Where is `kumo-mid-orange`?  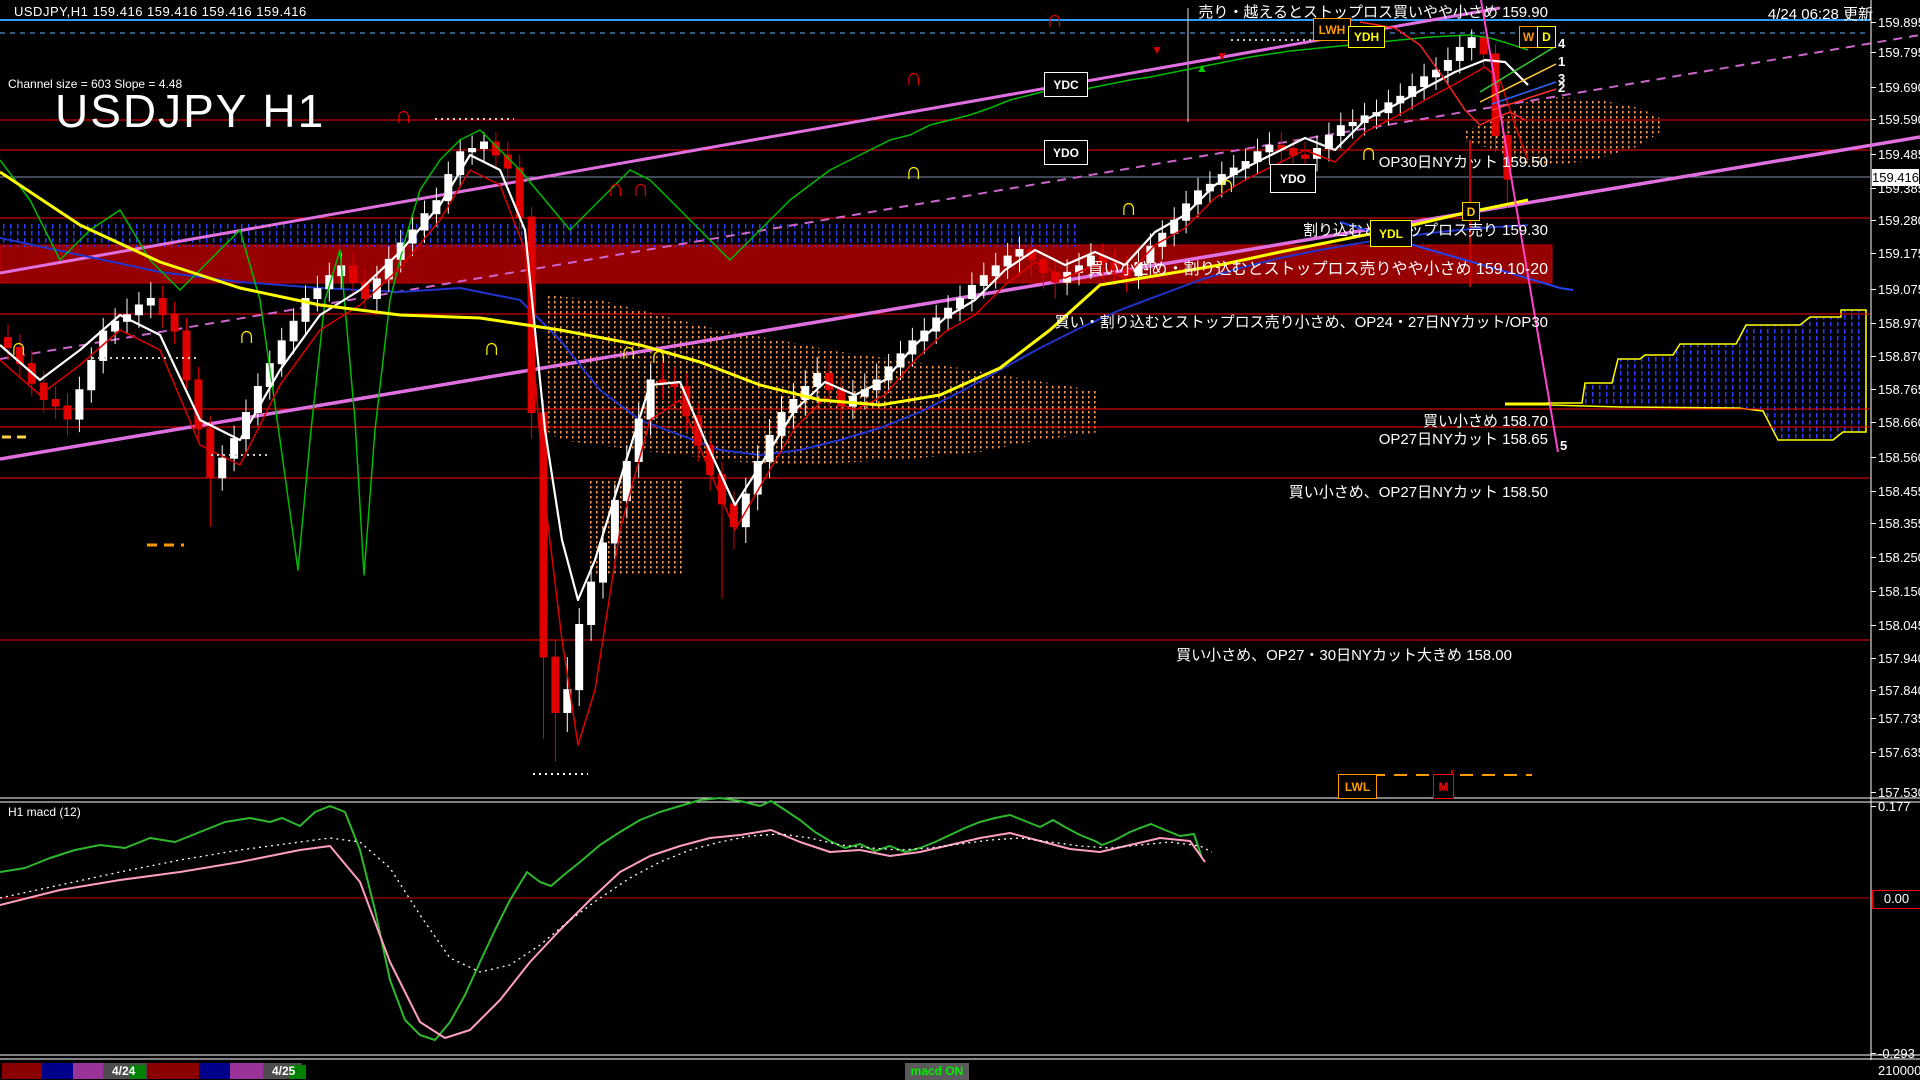
kumo-mid-orange is located at coordinates (822, 380).